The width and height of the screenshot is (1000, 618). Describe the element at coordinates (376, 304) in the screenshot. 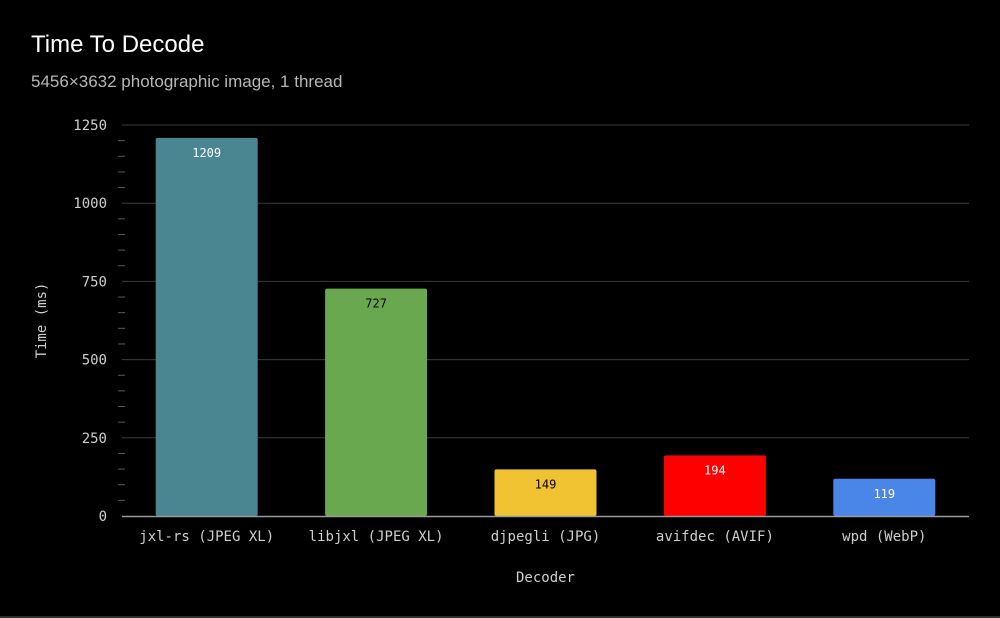

I see `bar-data-label: 727` at that location.